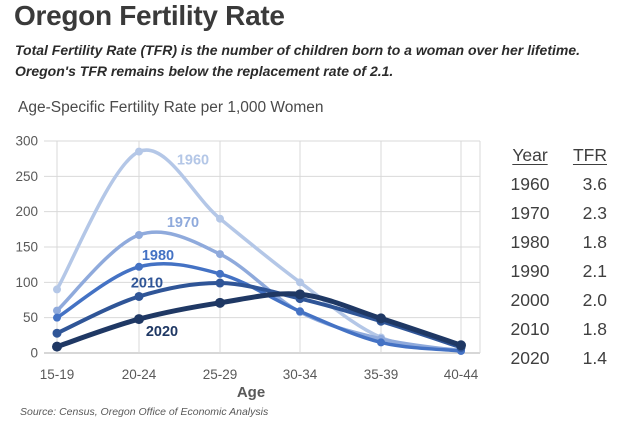 Image resolution: width=629 pixels, height=427 pixels. I want to click on series-label-1970: 1970, so click(183, 223).